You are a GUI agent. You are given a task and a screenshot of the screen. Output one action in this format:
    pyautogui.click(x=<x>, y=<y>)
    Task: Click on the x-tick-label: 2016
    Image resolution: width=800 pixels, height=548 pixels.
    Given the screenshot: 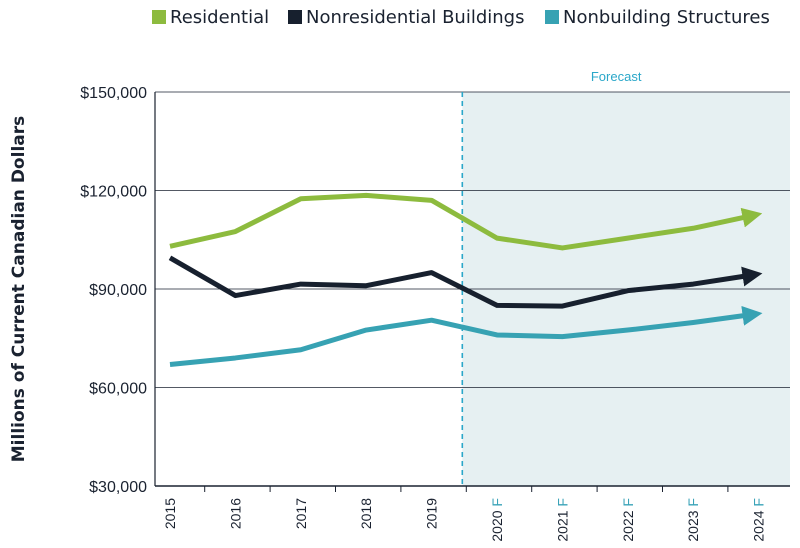 What is the action you would take?
    pyautogui.click(x=235, y=513)
    